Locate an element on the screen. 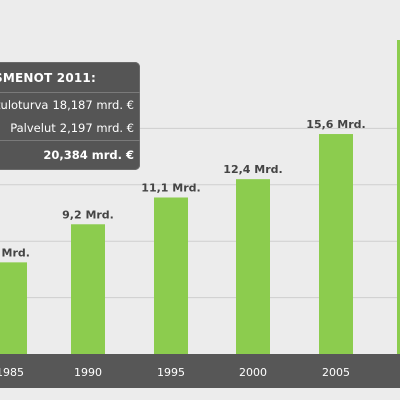  right-bar-partial is located at coordinates (398, 197).